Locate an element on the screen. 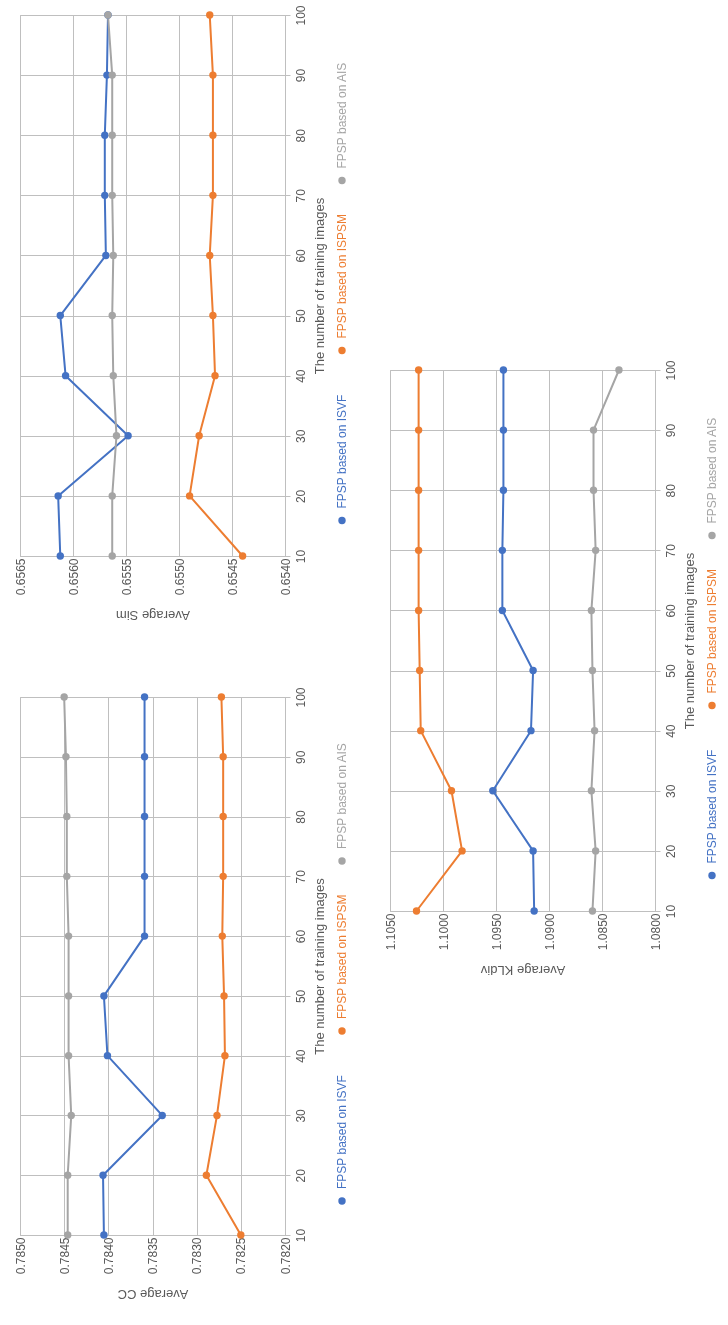 The image size is (728, 1325). y-tick-label: 30 is located at coordinates (300, 1115).